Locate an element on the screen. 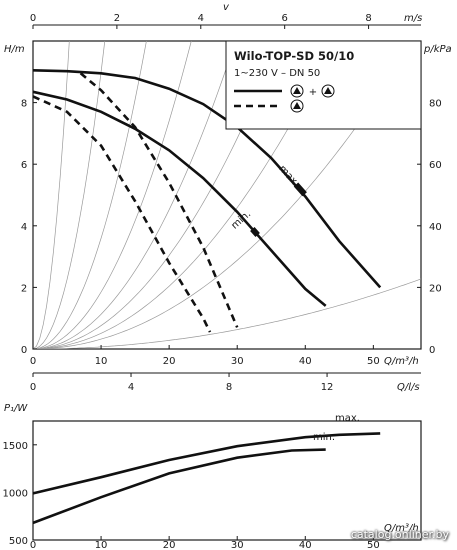 The image size is (457, 550). head-tick-label: 4 is located at coordinates (24, 227).